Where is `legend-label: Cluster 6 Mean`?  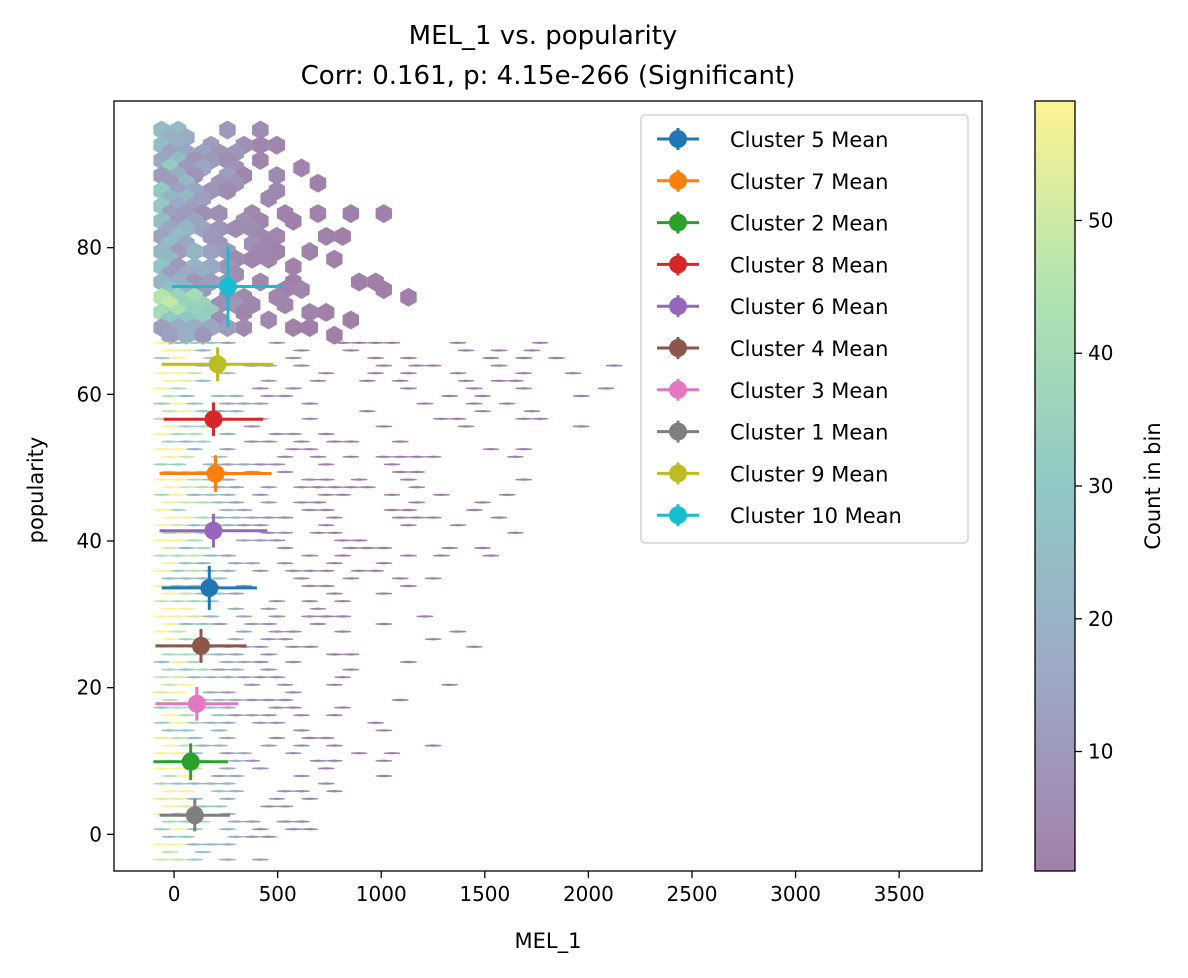
legend-label: Cluster 6 Mean is located at coordinates (809, 307).